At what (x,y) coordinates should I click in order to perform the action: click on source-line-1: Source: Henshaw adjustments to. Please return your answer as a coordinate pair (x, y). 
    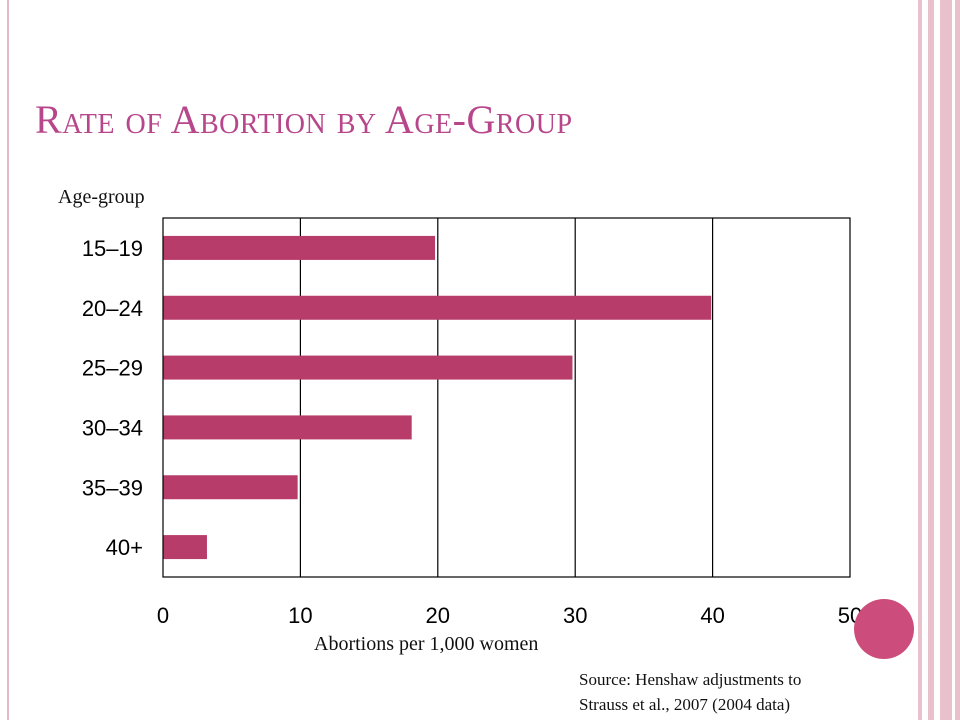
    Looking at the image, I should click on (690, 679).